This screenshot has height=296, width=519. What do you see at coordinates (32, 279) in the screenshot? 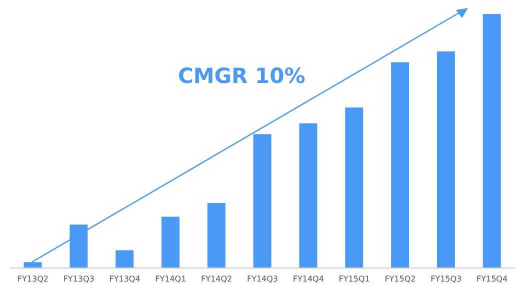
I see `x-tick-label: FY13Q2` at bounding box center [32, 279].